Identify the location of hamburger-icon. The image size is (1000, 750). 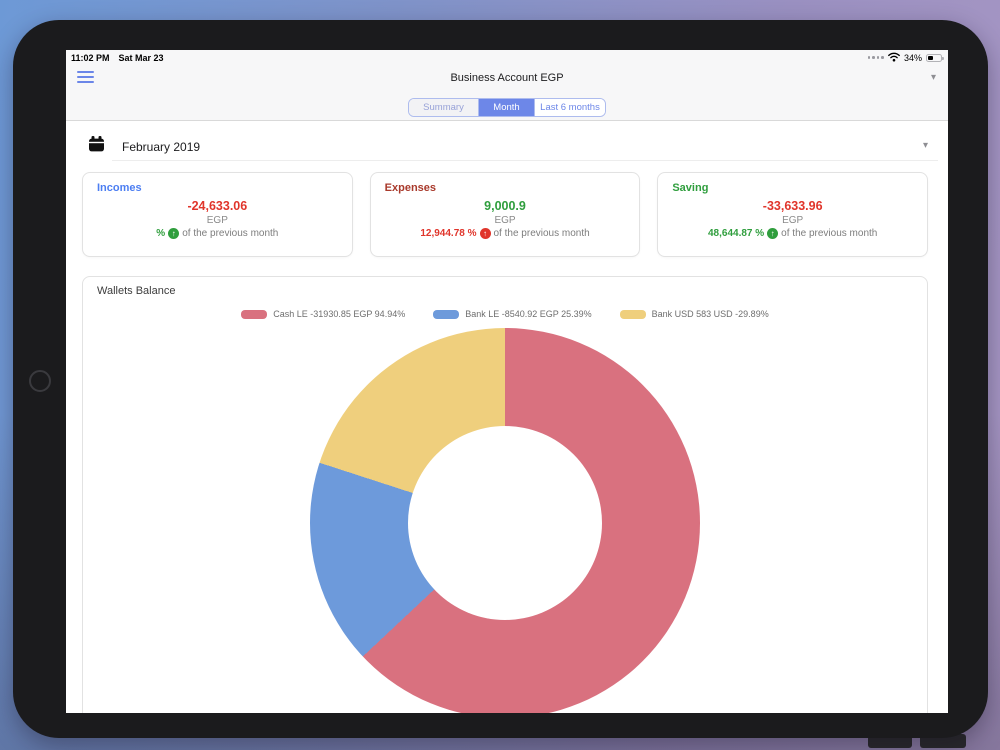
(85, 72).